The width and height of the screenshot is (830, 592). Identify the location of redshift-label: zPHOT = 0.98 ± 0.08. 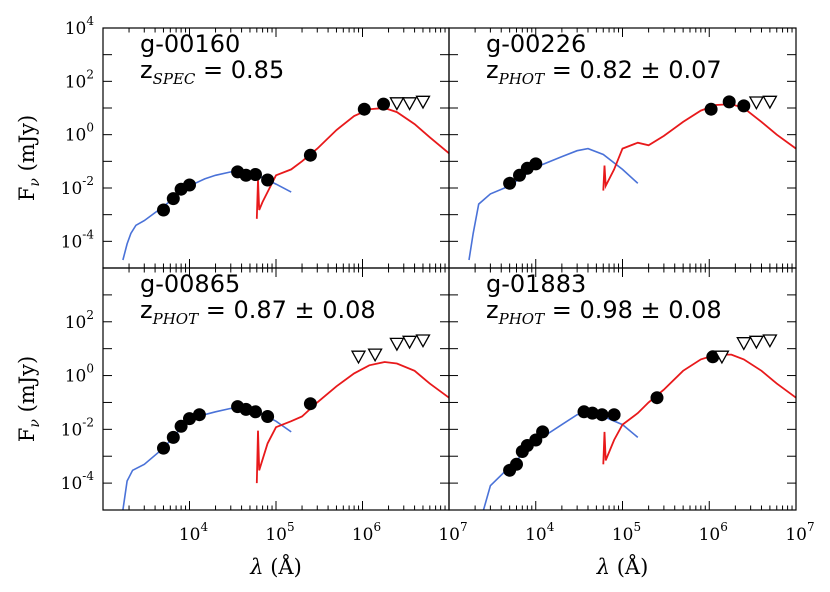
(604, 312).